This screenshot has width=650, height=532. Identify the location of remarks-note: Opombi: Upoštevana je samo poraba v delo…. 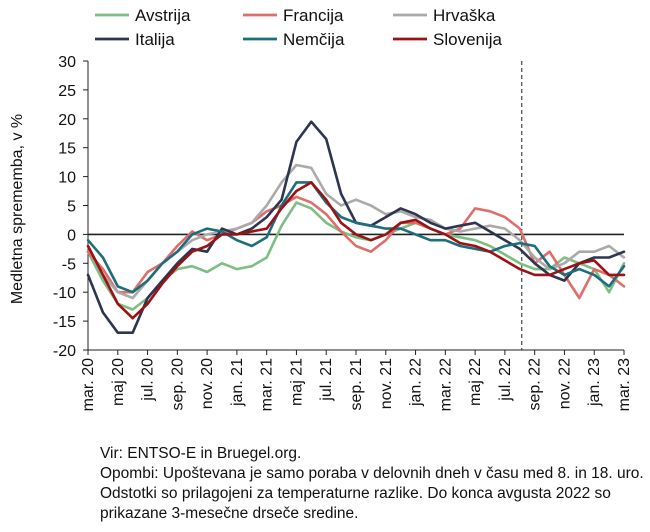
(372, 493).